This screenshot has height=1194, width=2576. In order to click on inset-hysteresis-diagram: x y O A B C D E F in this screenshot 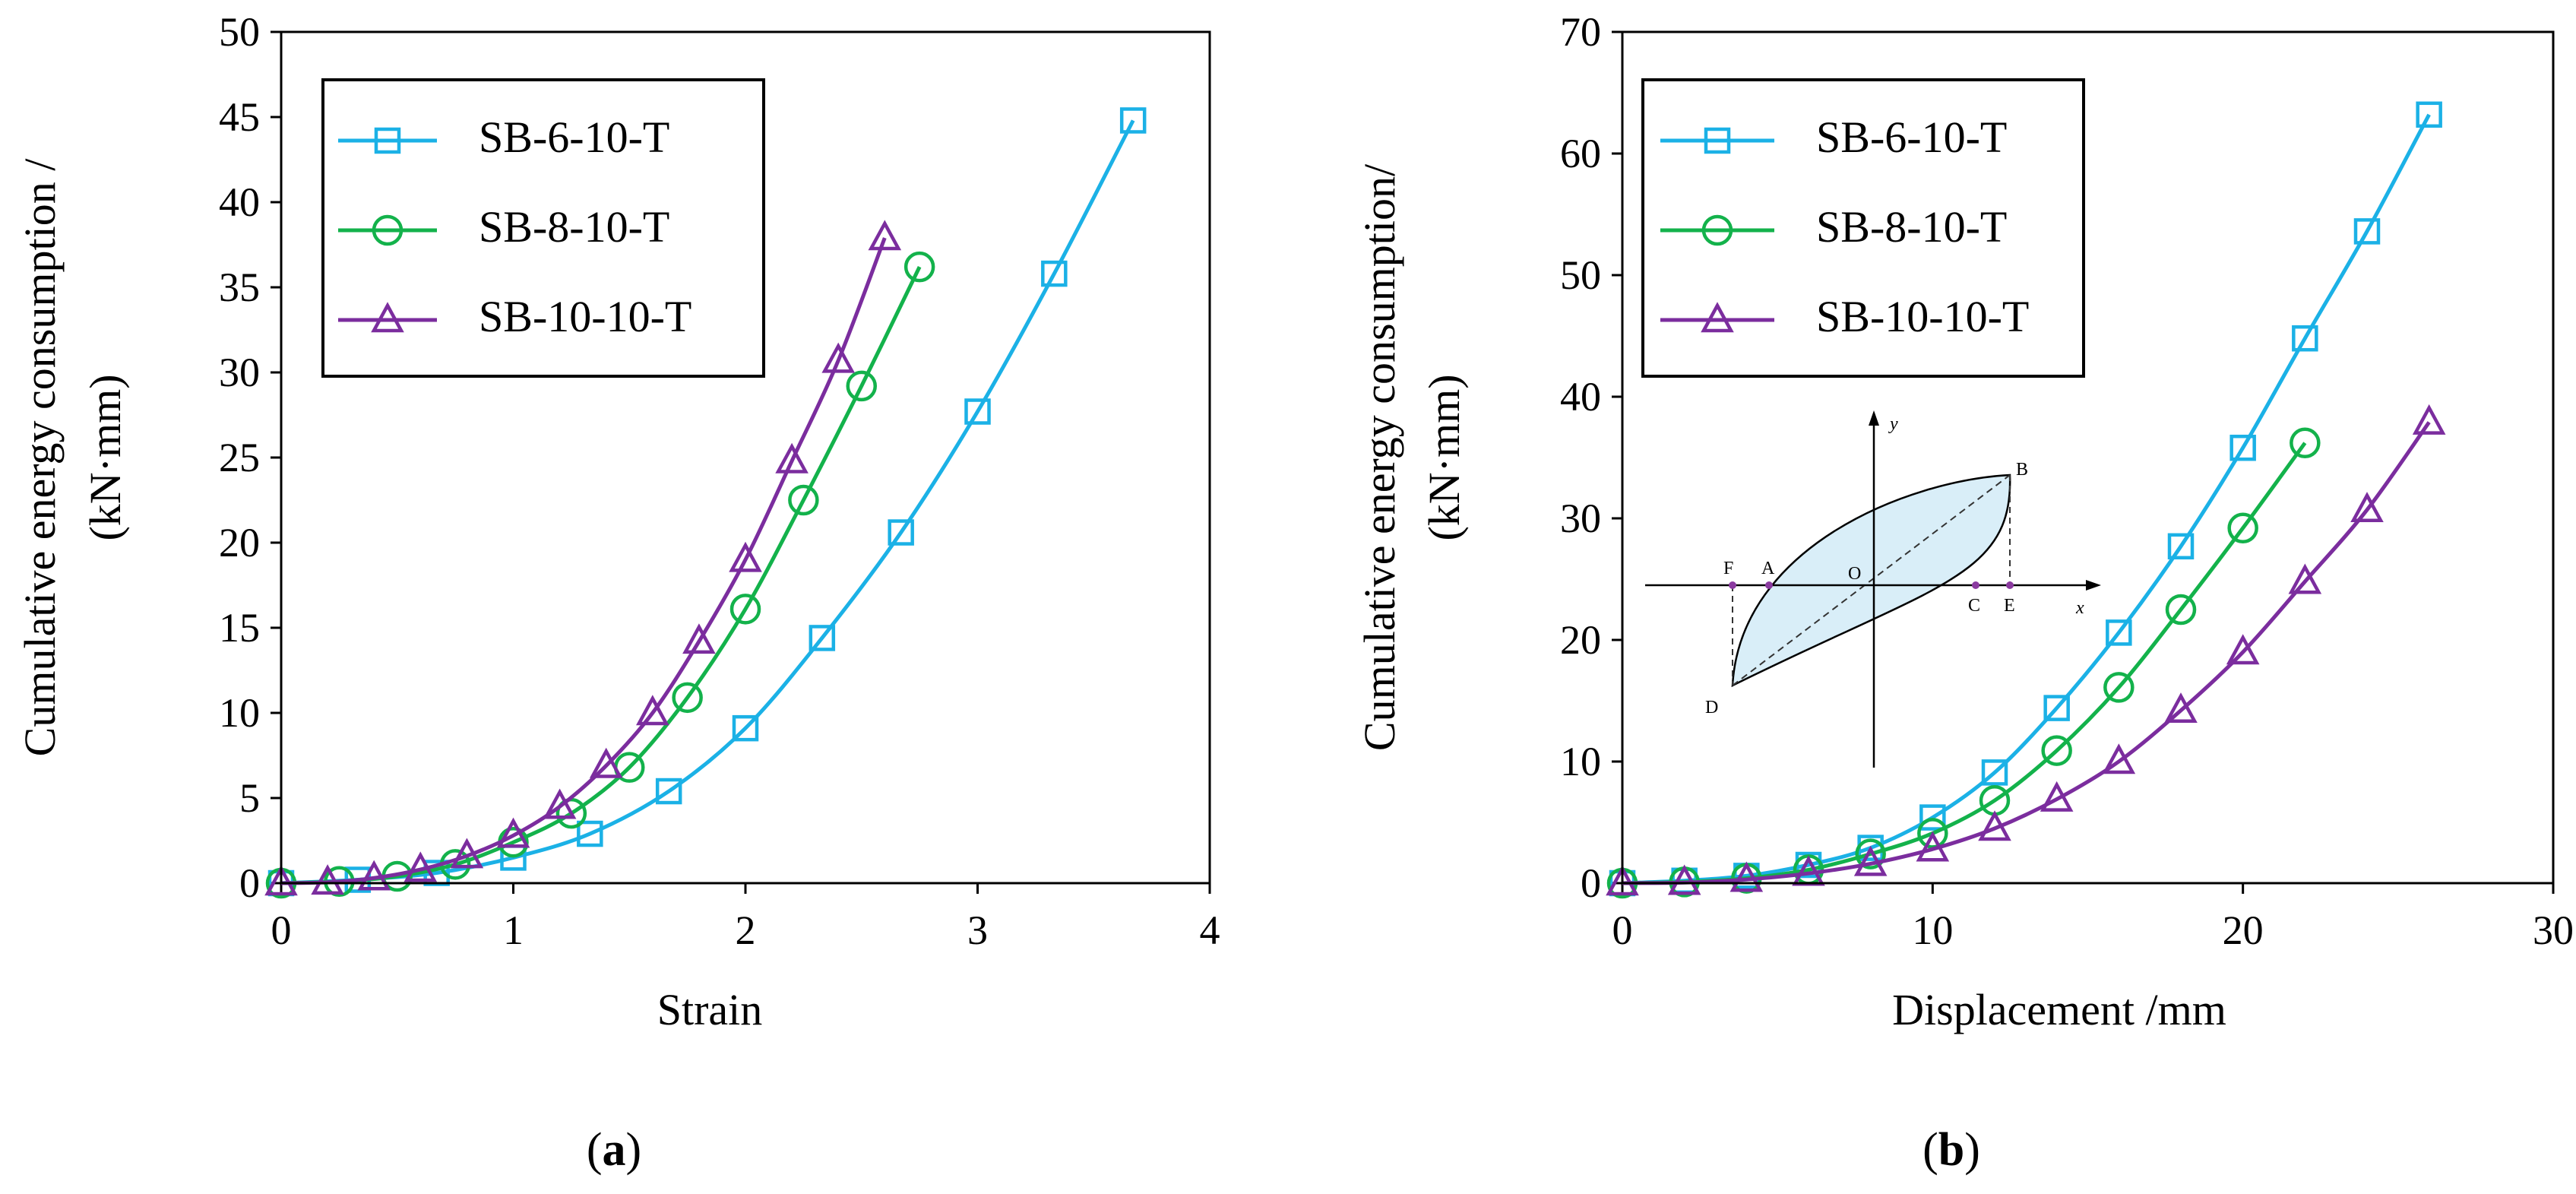, I will do `click(1873, 589)`.